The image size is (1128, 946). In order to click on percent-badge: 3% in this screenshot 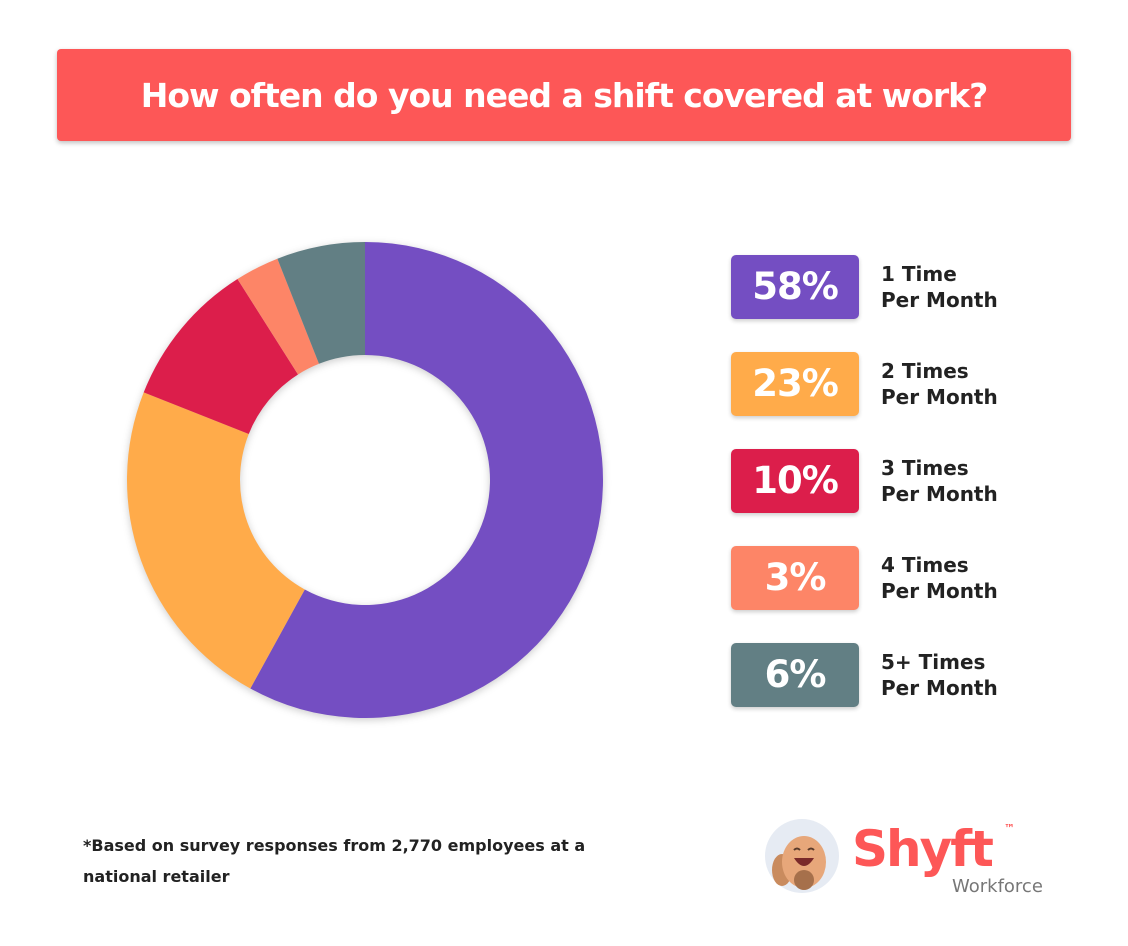, I will do `click(795, 577)`.